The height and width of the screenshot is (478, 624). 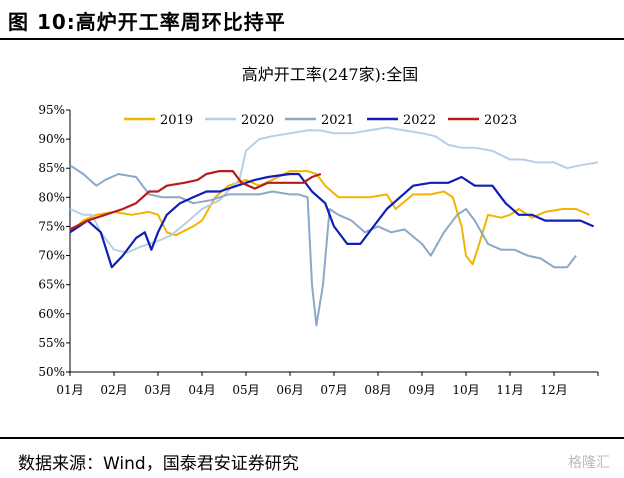 What do you see at coordinates (333, 390) in the screenshot?
I see `x-tick-label: 07月` at bounding box center [333, 390].